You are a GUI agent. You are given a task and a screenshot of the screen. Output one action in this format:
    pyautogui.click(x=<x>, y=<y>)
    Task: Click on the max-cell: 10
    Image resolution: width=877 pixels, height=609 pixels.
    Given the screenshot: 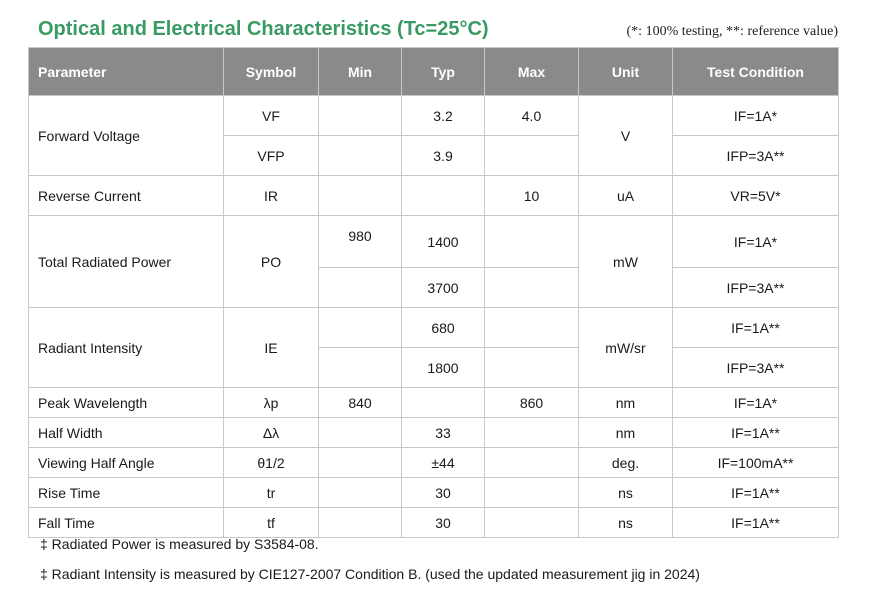 What is the action you would take?
    pyautogui.click(x=531, y=195)
    